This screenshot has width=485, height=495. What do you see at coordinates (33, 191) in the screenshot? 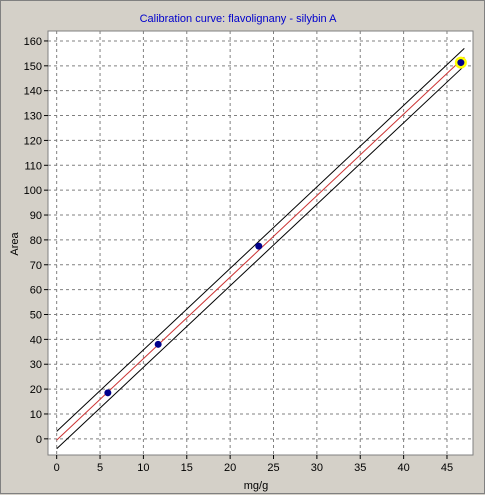
I see `y-tick-label: 100` at bounding box center [33, 191].